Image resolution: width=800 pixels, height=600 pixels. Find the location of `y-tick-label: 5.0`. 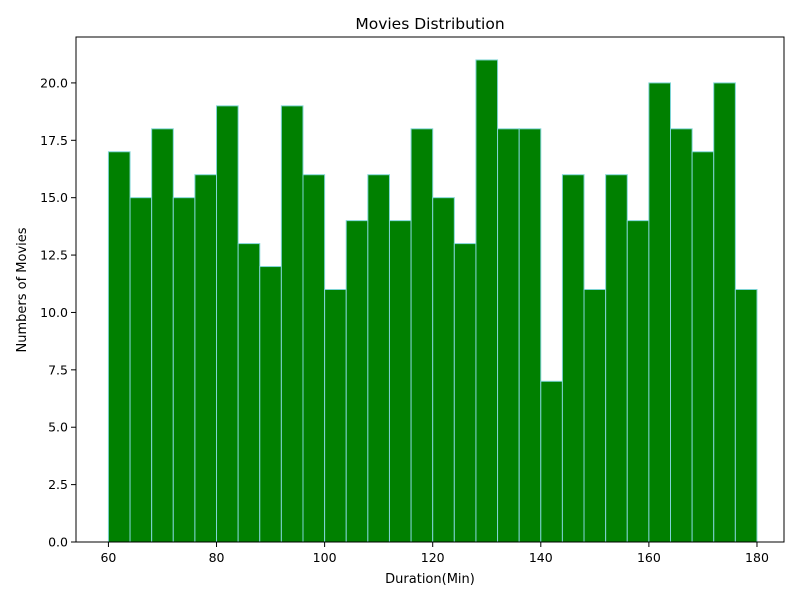

y-tick-label: 5.0 is located at coordinates (58, 427).